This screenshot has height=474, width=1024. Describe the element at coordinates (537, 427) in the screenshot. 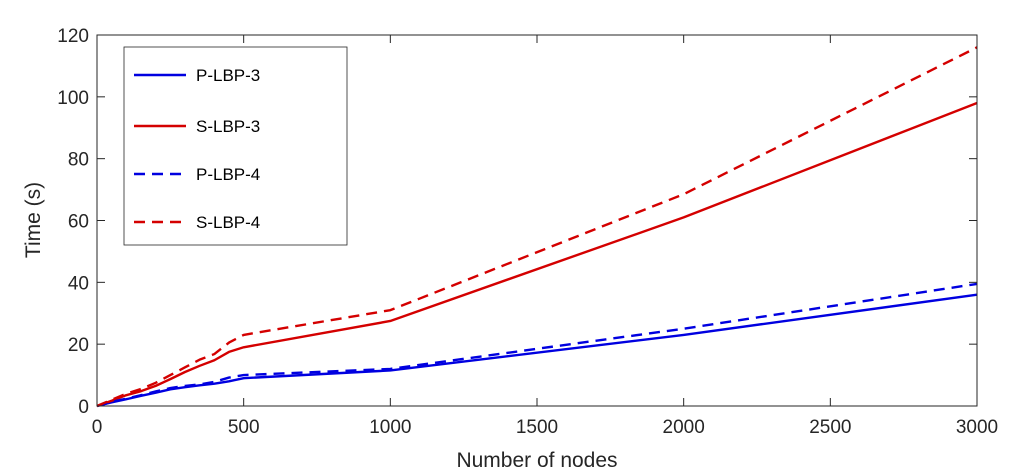

I see `x-tick-label: 1500` at that location.